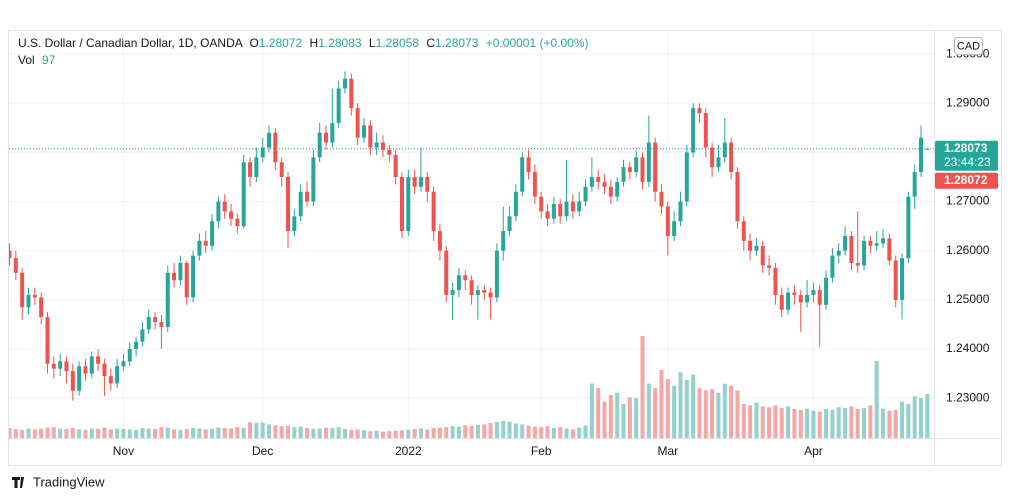 The width and height of the screenshot is (1012, 501). I want to click on high-value: 1.28083, so click(340, 43).